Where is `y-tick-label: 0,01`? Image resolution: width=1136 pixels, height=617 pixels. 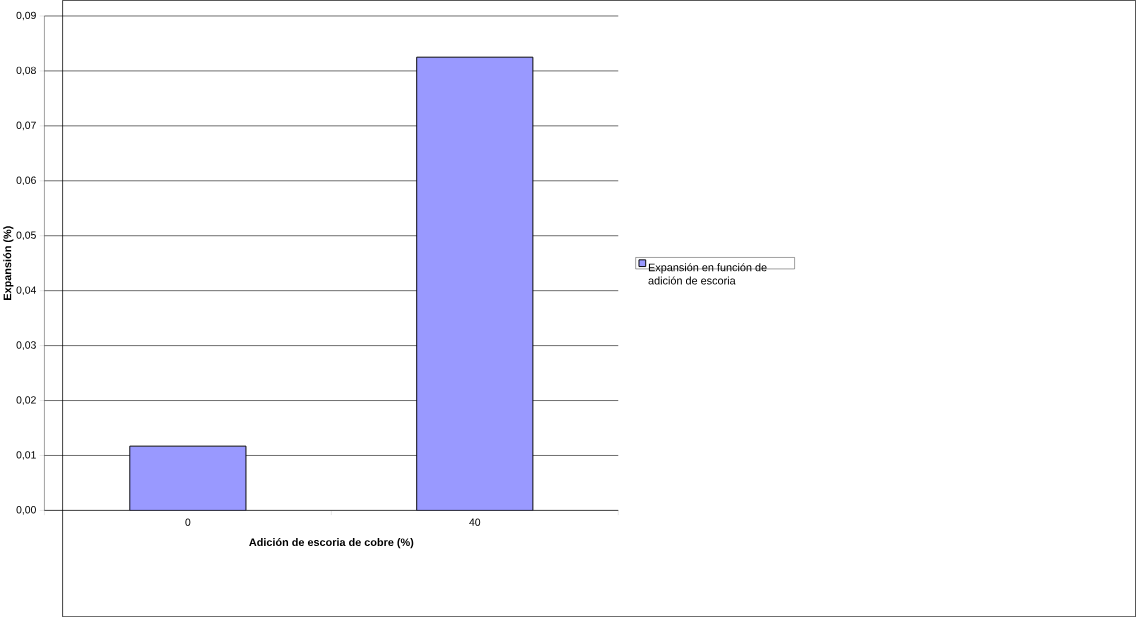 y-tick-label: 0,01 is located at coordinates (26, 455).